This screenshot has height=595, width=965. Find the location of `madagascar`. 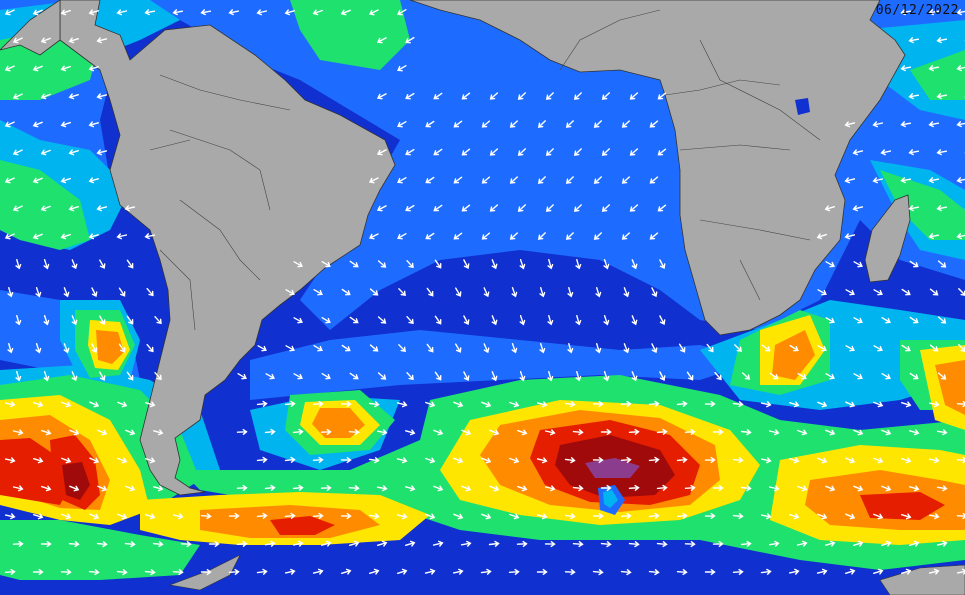

madagascar is located at coordinates (887, 238).